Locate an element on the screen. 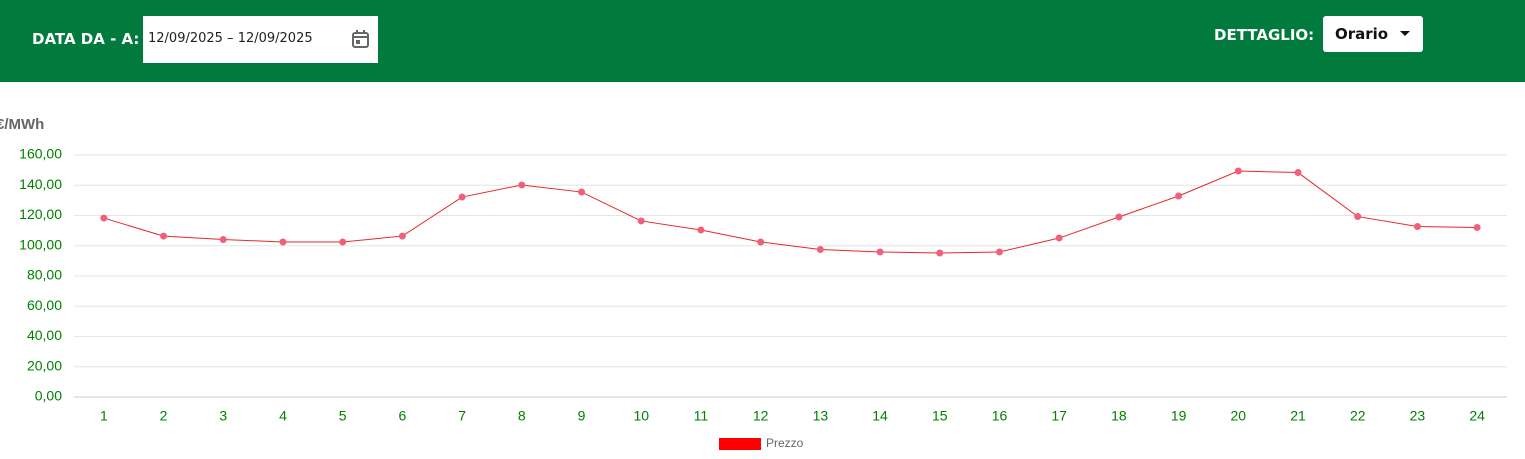 The image size is (1525, 459). caret is located at coordinates (1405, 33).